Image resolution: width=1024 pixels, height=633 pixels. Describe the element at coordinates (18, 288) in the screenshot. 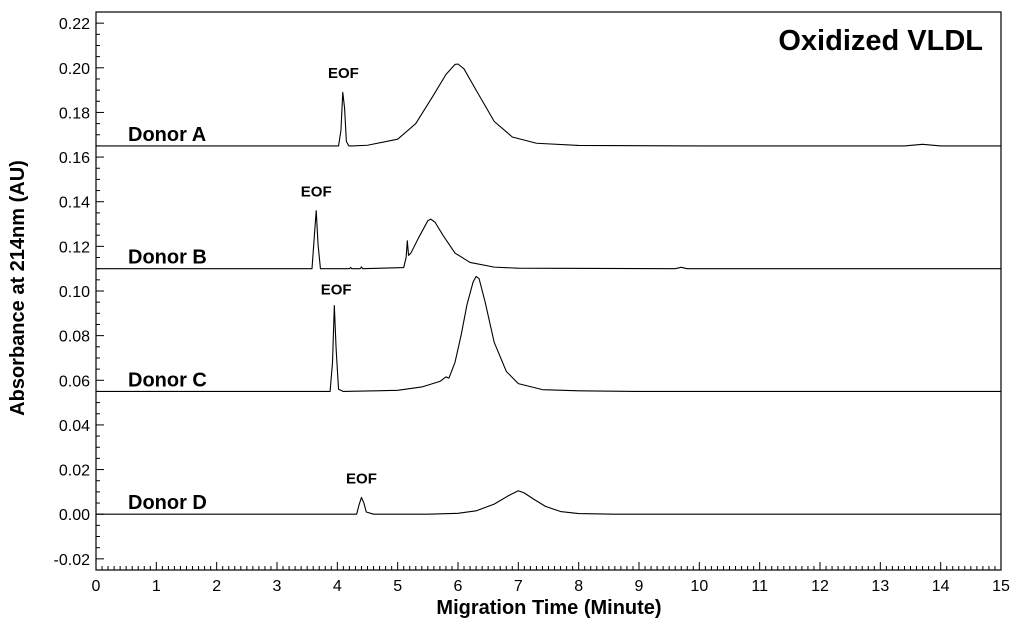

I see `y-axis-title: Absorbance at 214nm (AU)` at that location.